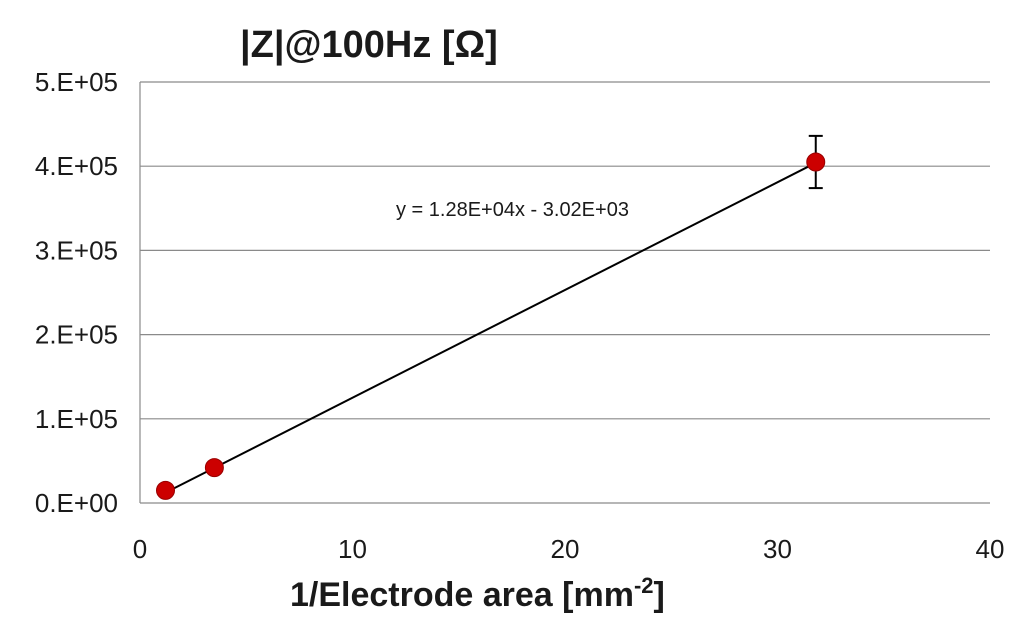 Image resolution: width=1024 pixels, height=632 pixels. What do you see at coordinates (512, 210) in the screenshot?
I see `trendline-equation: y = 1.28E+04x - 3.02E+03` at bounding box center [512, 210].